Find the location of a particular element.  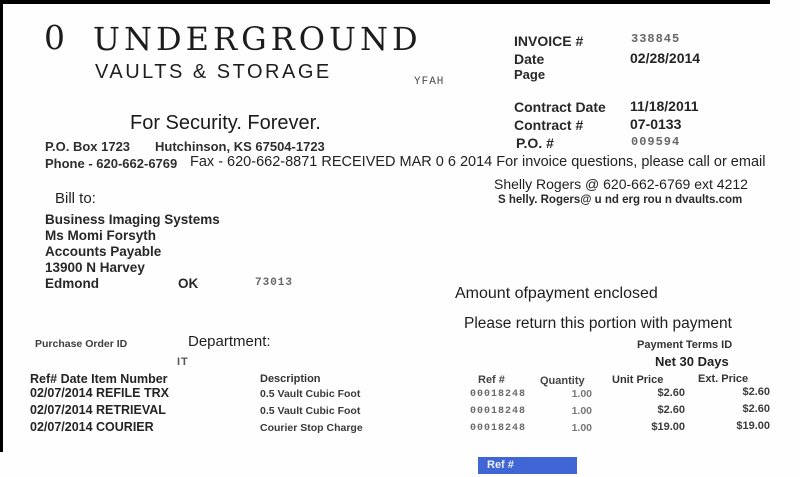

payment-terms-value: Net 30 Days is located at coordinates (692, 361).